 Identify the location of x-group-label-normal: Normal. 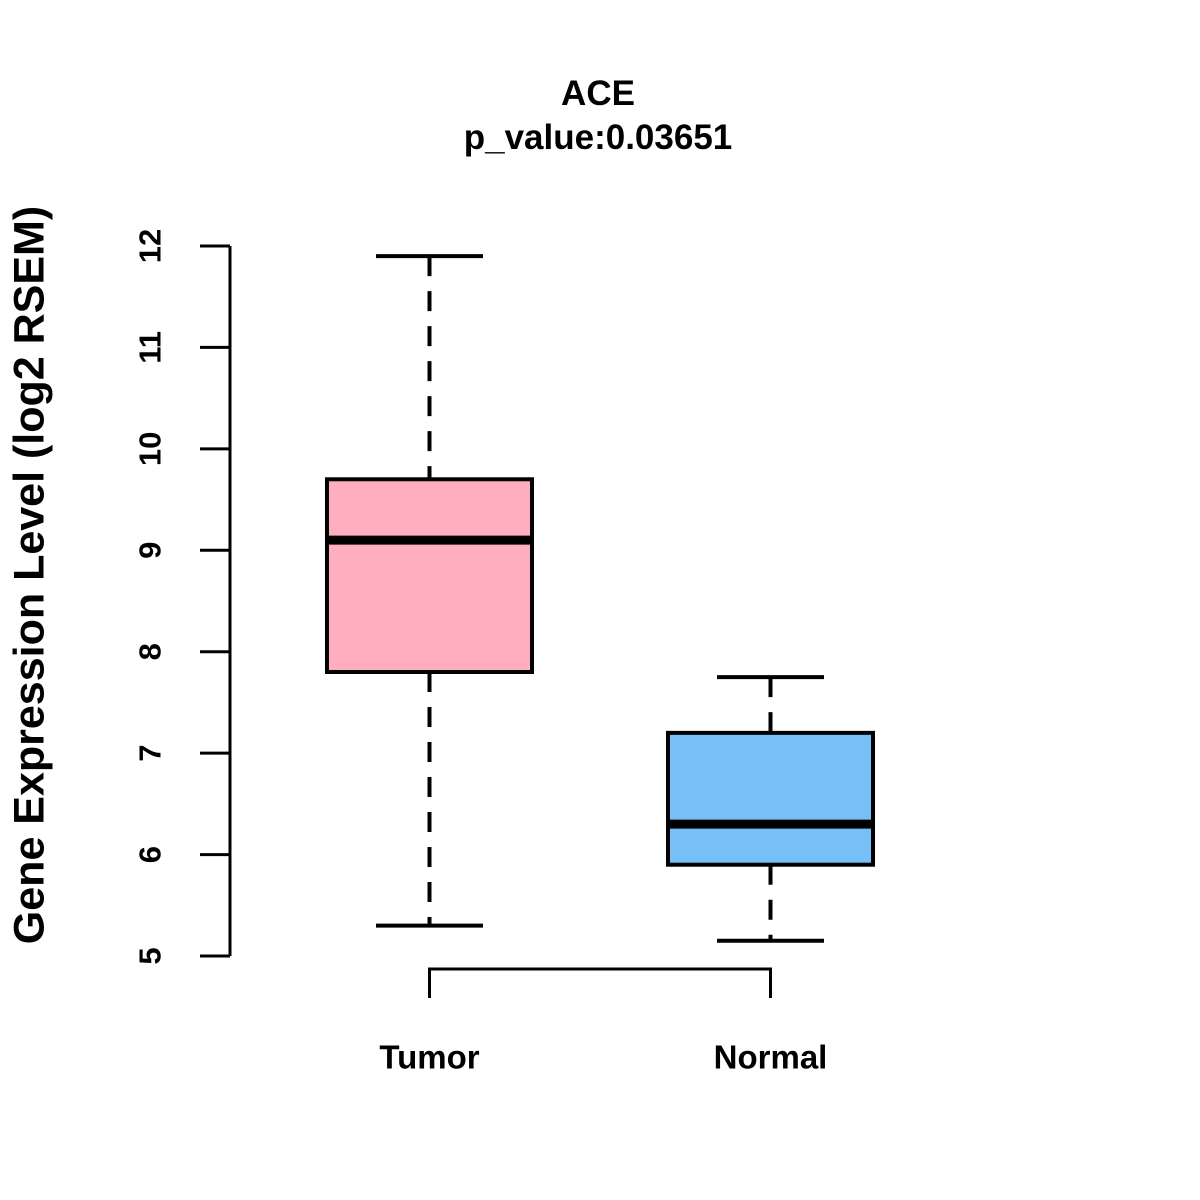
(771, 1057).